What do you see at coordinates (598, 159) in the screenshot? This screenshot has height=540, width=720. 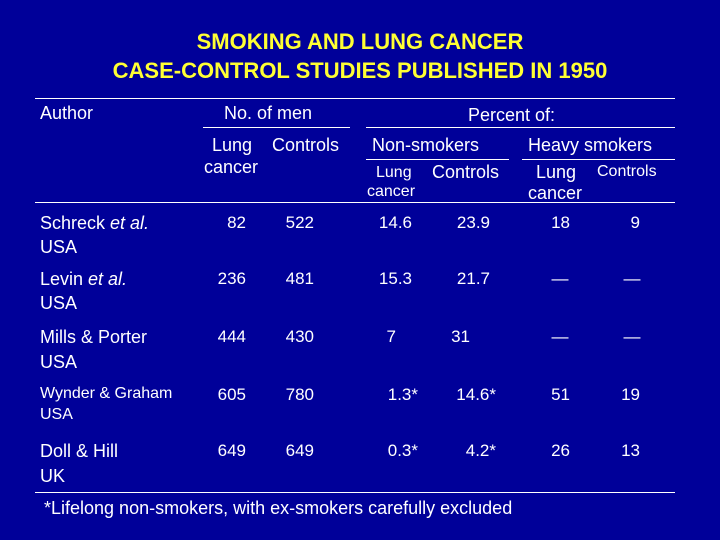 I see `heavy-smokers-rule` at bounding box center [598, 159].